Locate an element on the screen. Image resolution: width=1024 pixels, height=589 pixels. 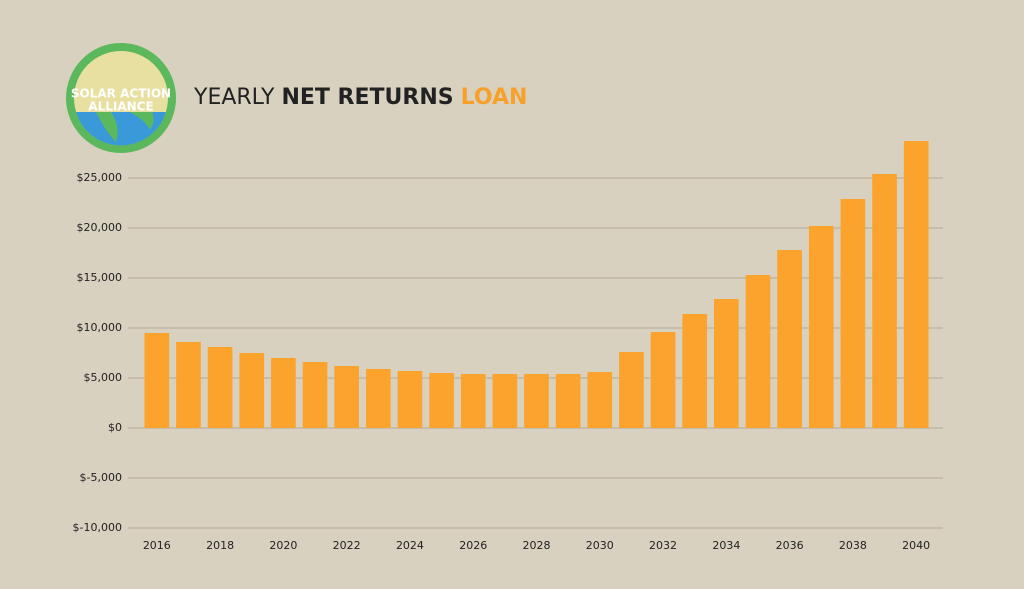
y-tick-label: $-10,000 is located at coordinates (97, 527).